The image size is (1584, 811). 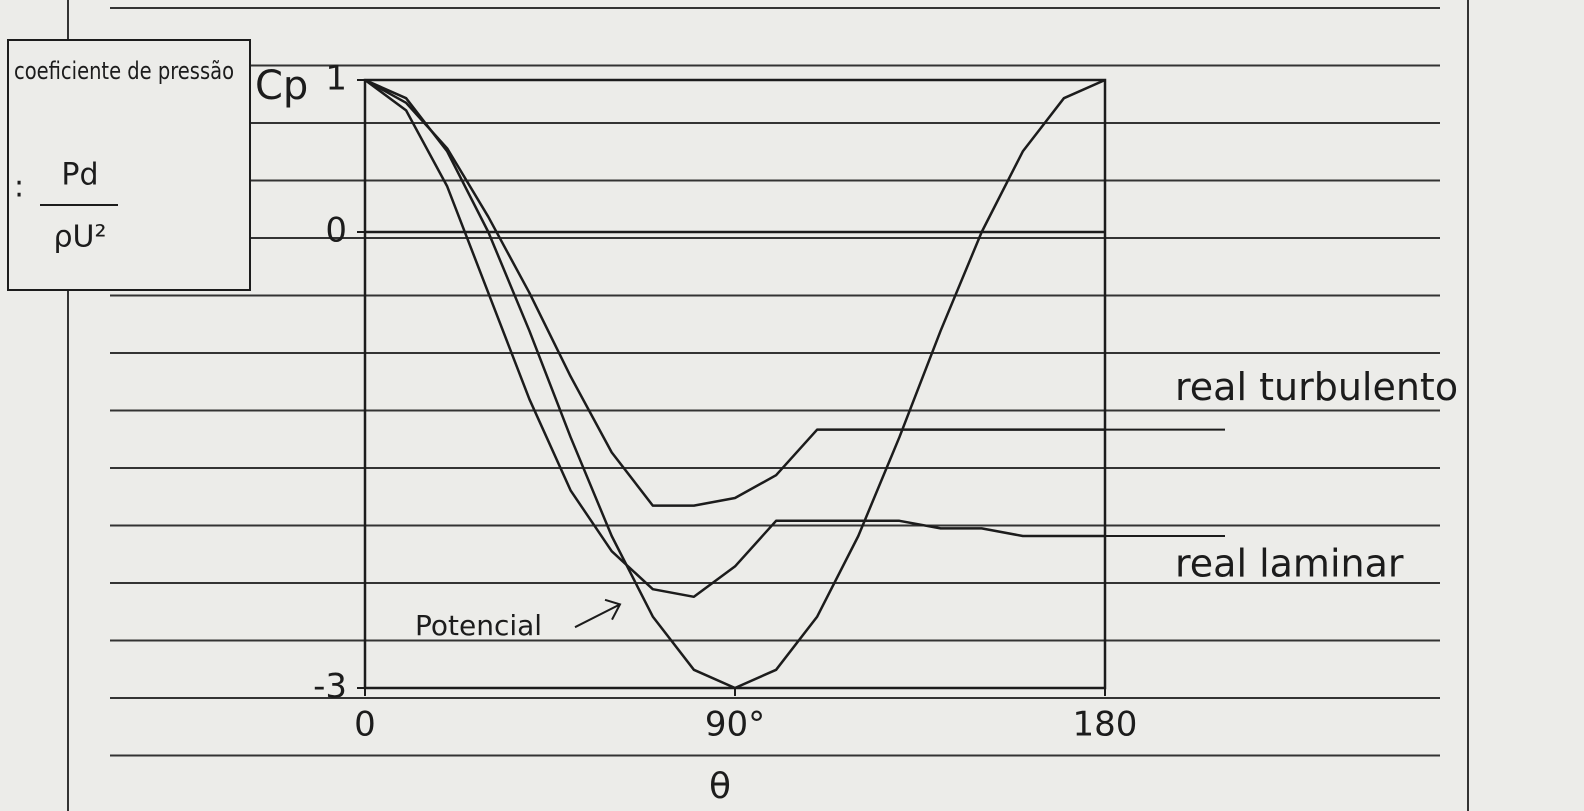 I want to click on ylabel-box, so click(x=129, y=165).